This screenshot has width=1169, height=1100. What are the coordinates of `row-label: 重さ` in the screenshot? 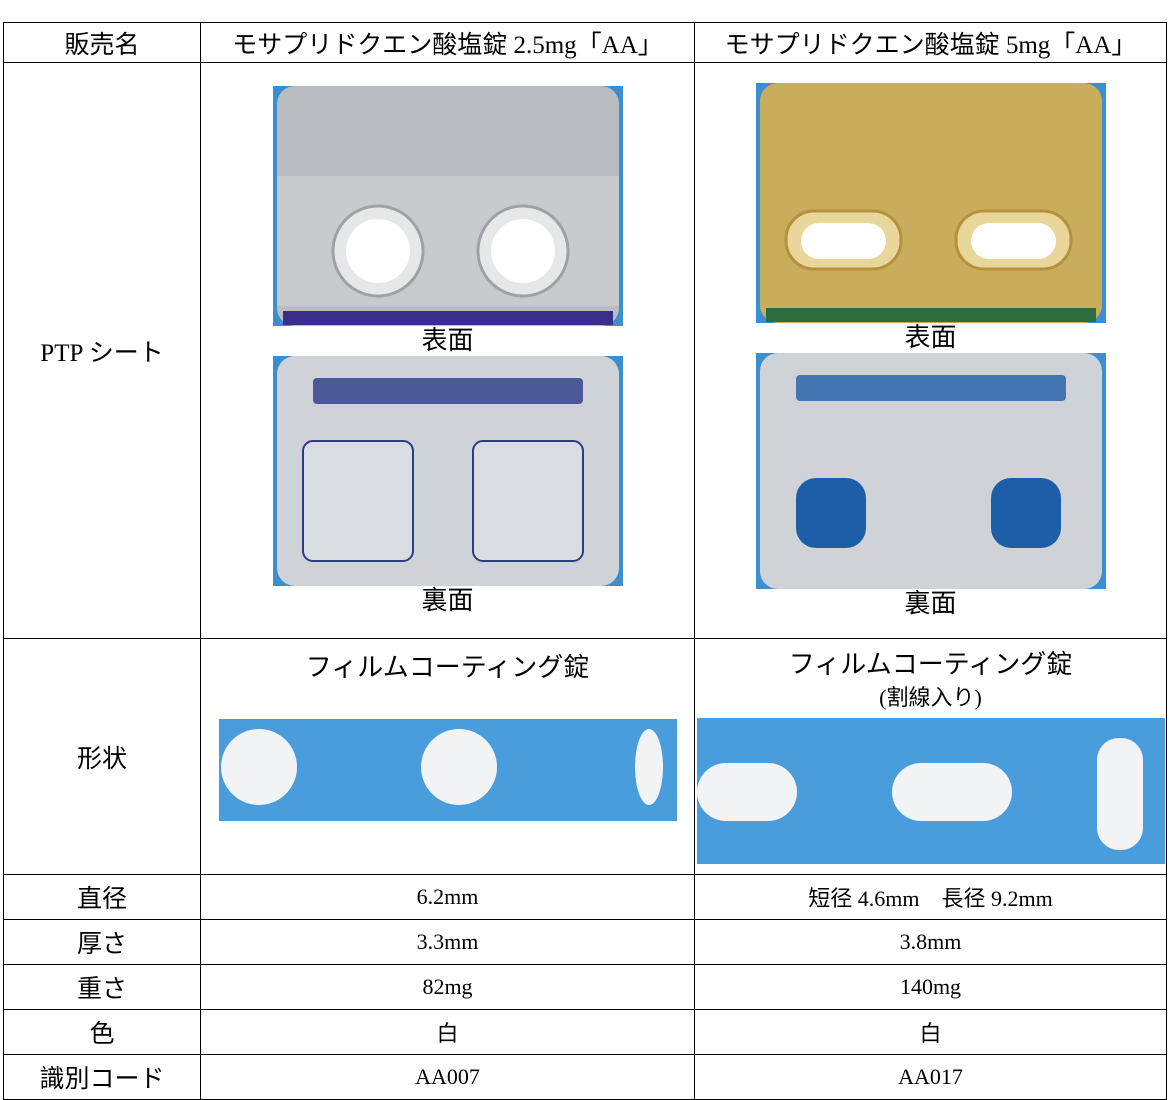 It's located at (102, 987).